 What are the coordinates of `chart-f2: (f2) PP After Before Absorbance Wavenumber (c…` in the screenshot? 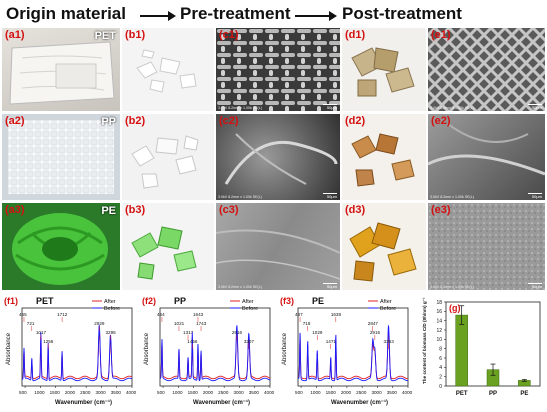 It's located at (207, 350).